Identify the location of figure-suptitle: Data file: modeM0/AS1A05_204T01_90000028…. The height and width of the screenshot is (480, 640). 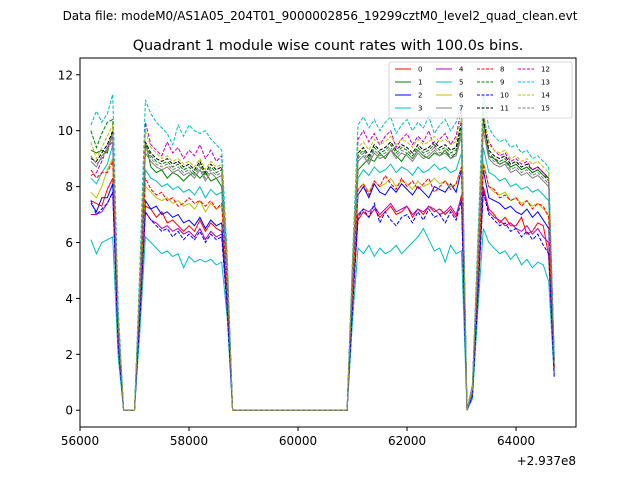
(320, 16).